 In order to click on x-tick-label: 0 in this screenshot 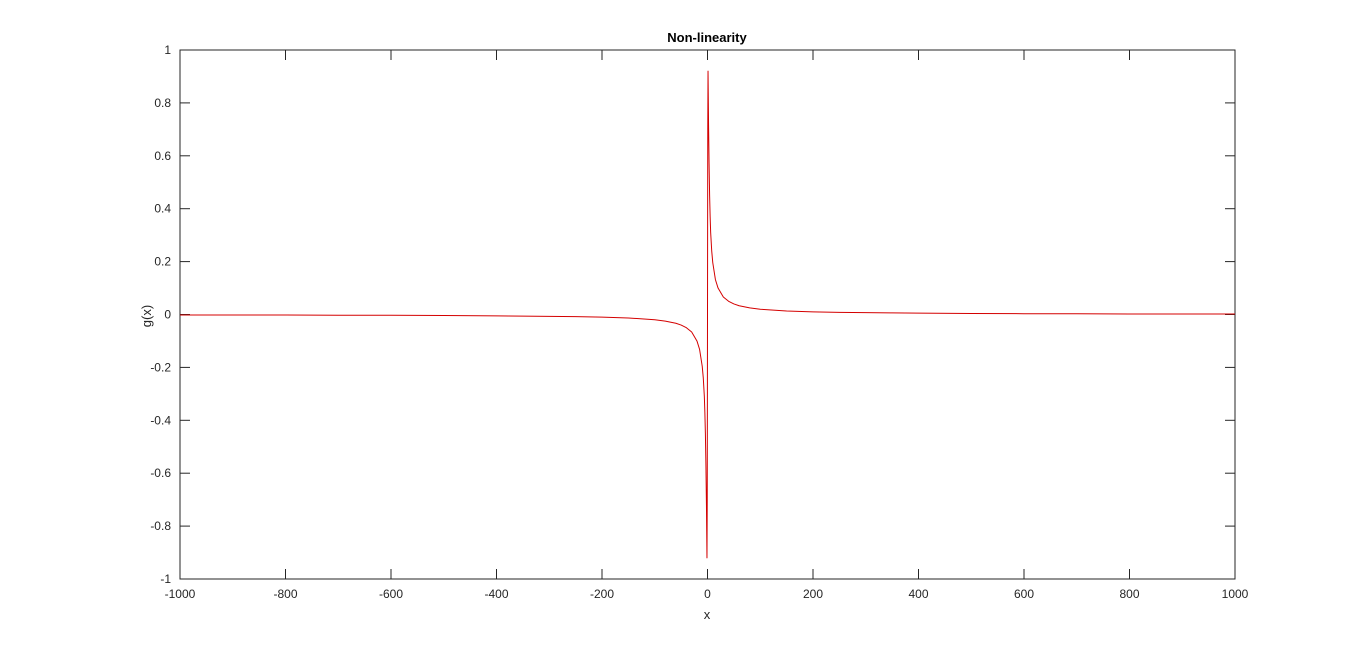, I will do `click(707, 594)`.